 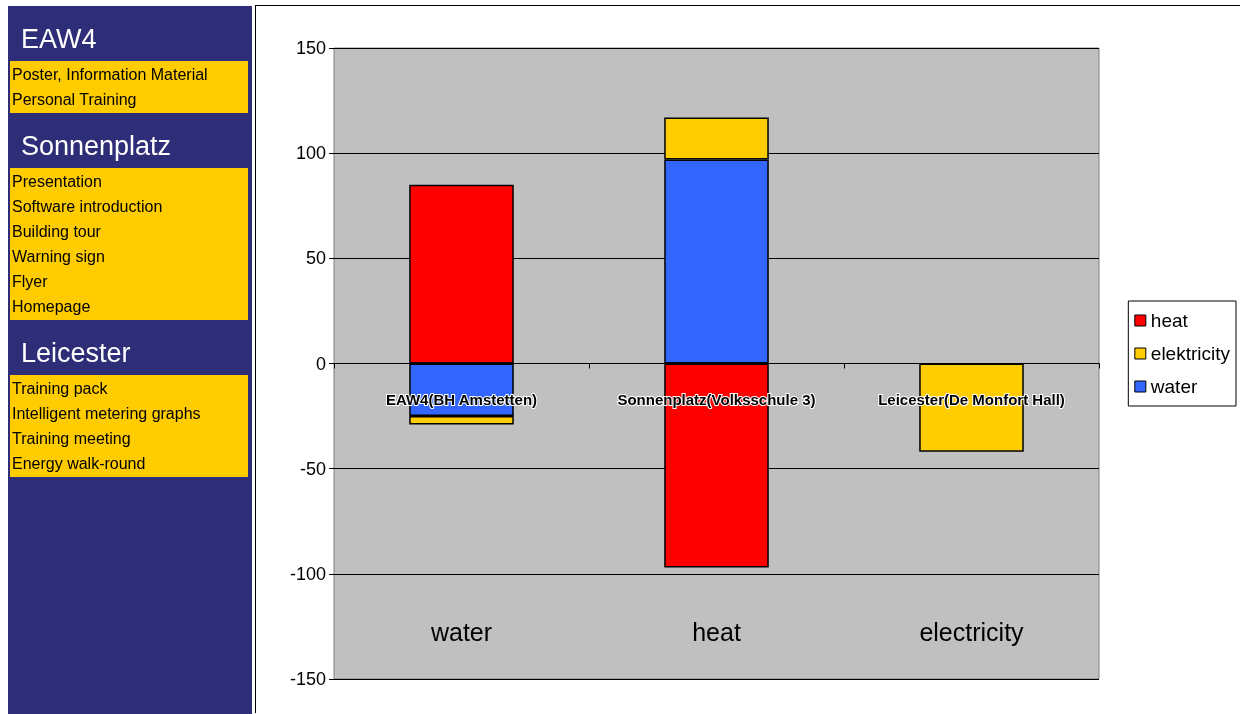 What do you see at coordinates (58, 256) in the screenshot?
I see `text: Warning sign` at bounding box center [58, 256].